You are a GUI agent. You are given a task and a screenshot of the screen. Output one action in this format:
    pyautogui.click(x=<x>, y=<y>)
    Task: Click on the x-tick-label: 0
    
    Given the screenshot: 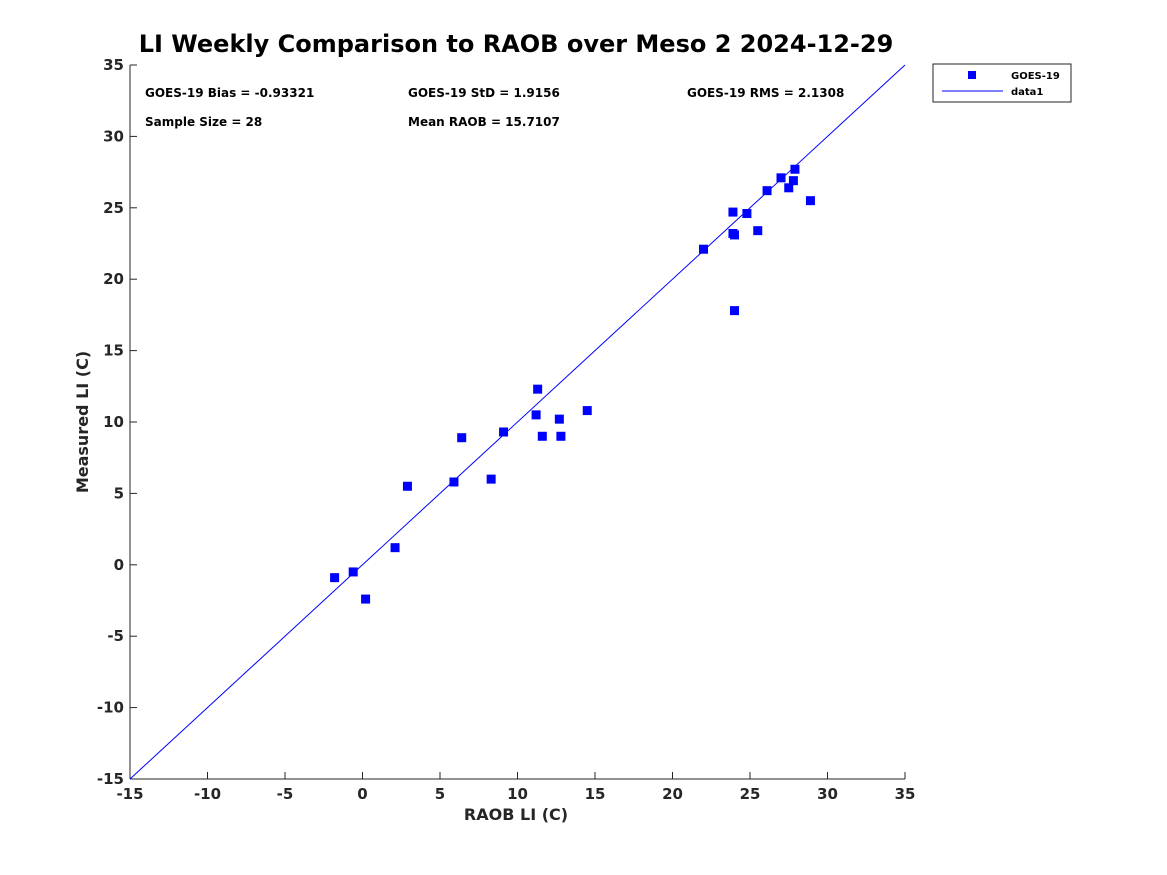 What is the action you would take?
    pyautogui.click(x=362, y=794)
    